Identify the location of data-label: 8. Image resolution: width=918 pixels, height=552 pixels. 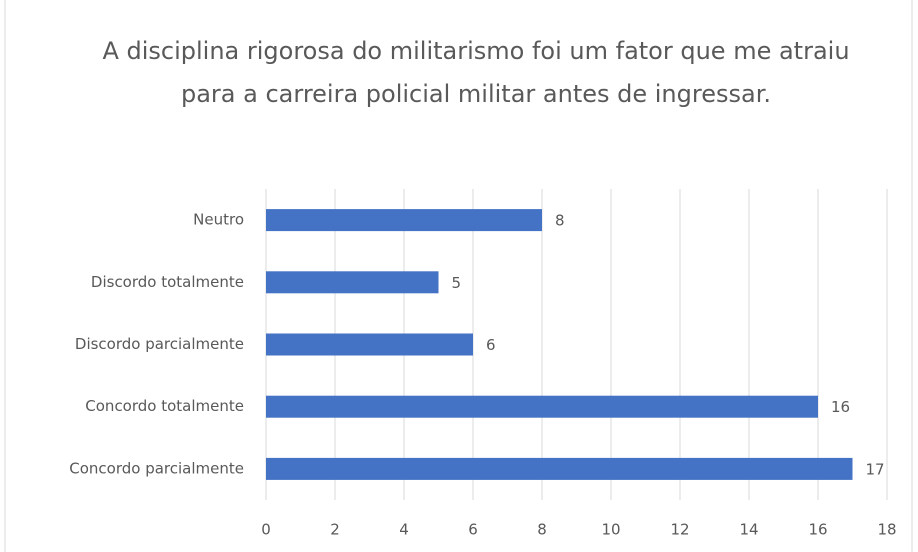
(560, 221).